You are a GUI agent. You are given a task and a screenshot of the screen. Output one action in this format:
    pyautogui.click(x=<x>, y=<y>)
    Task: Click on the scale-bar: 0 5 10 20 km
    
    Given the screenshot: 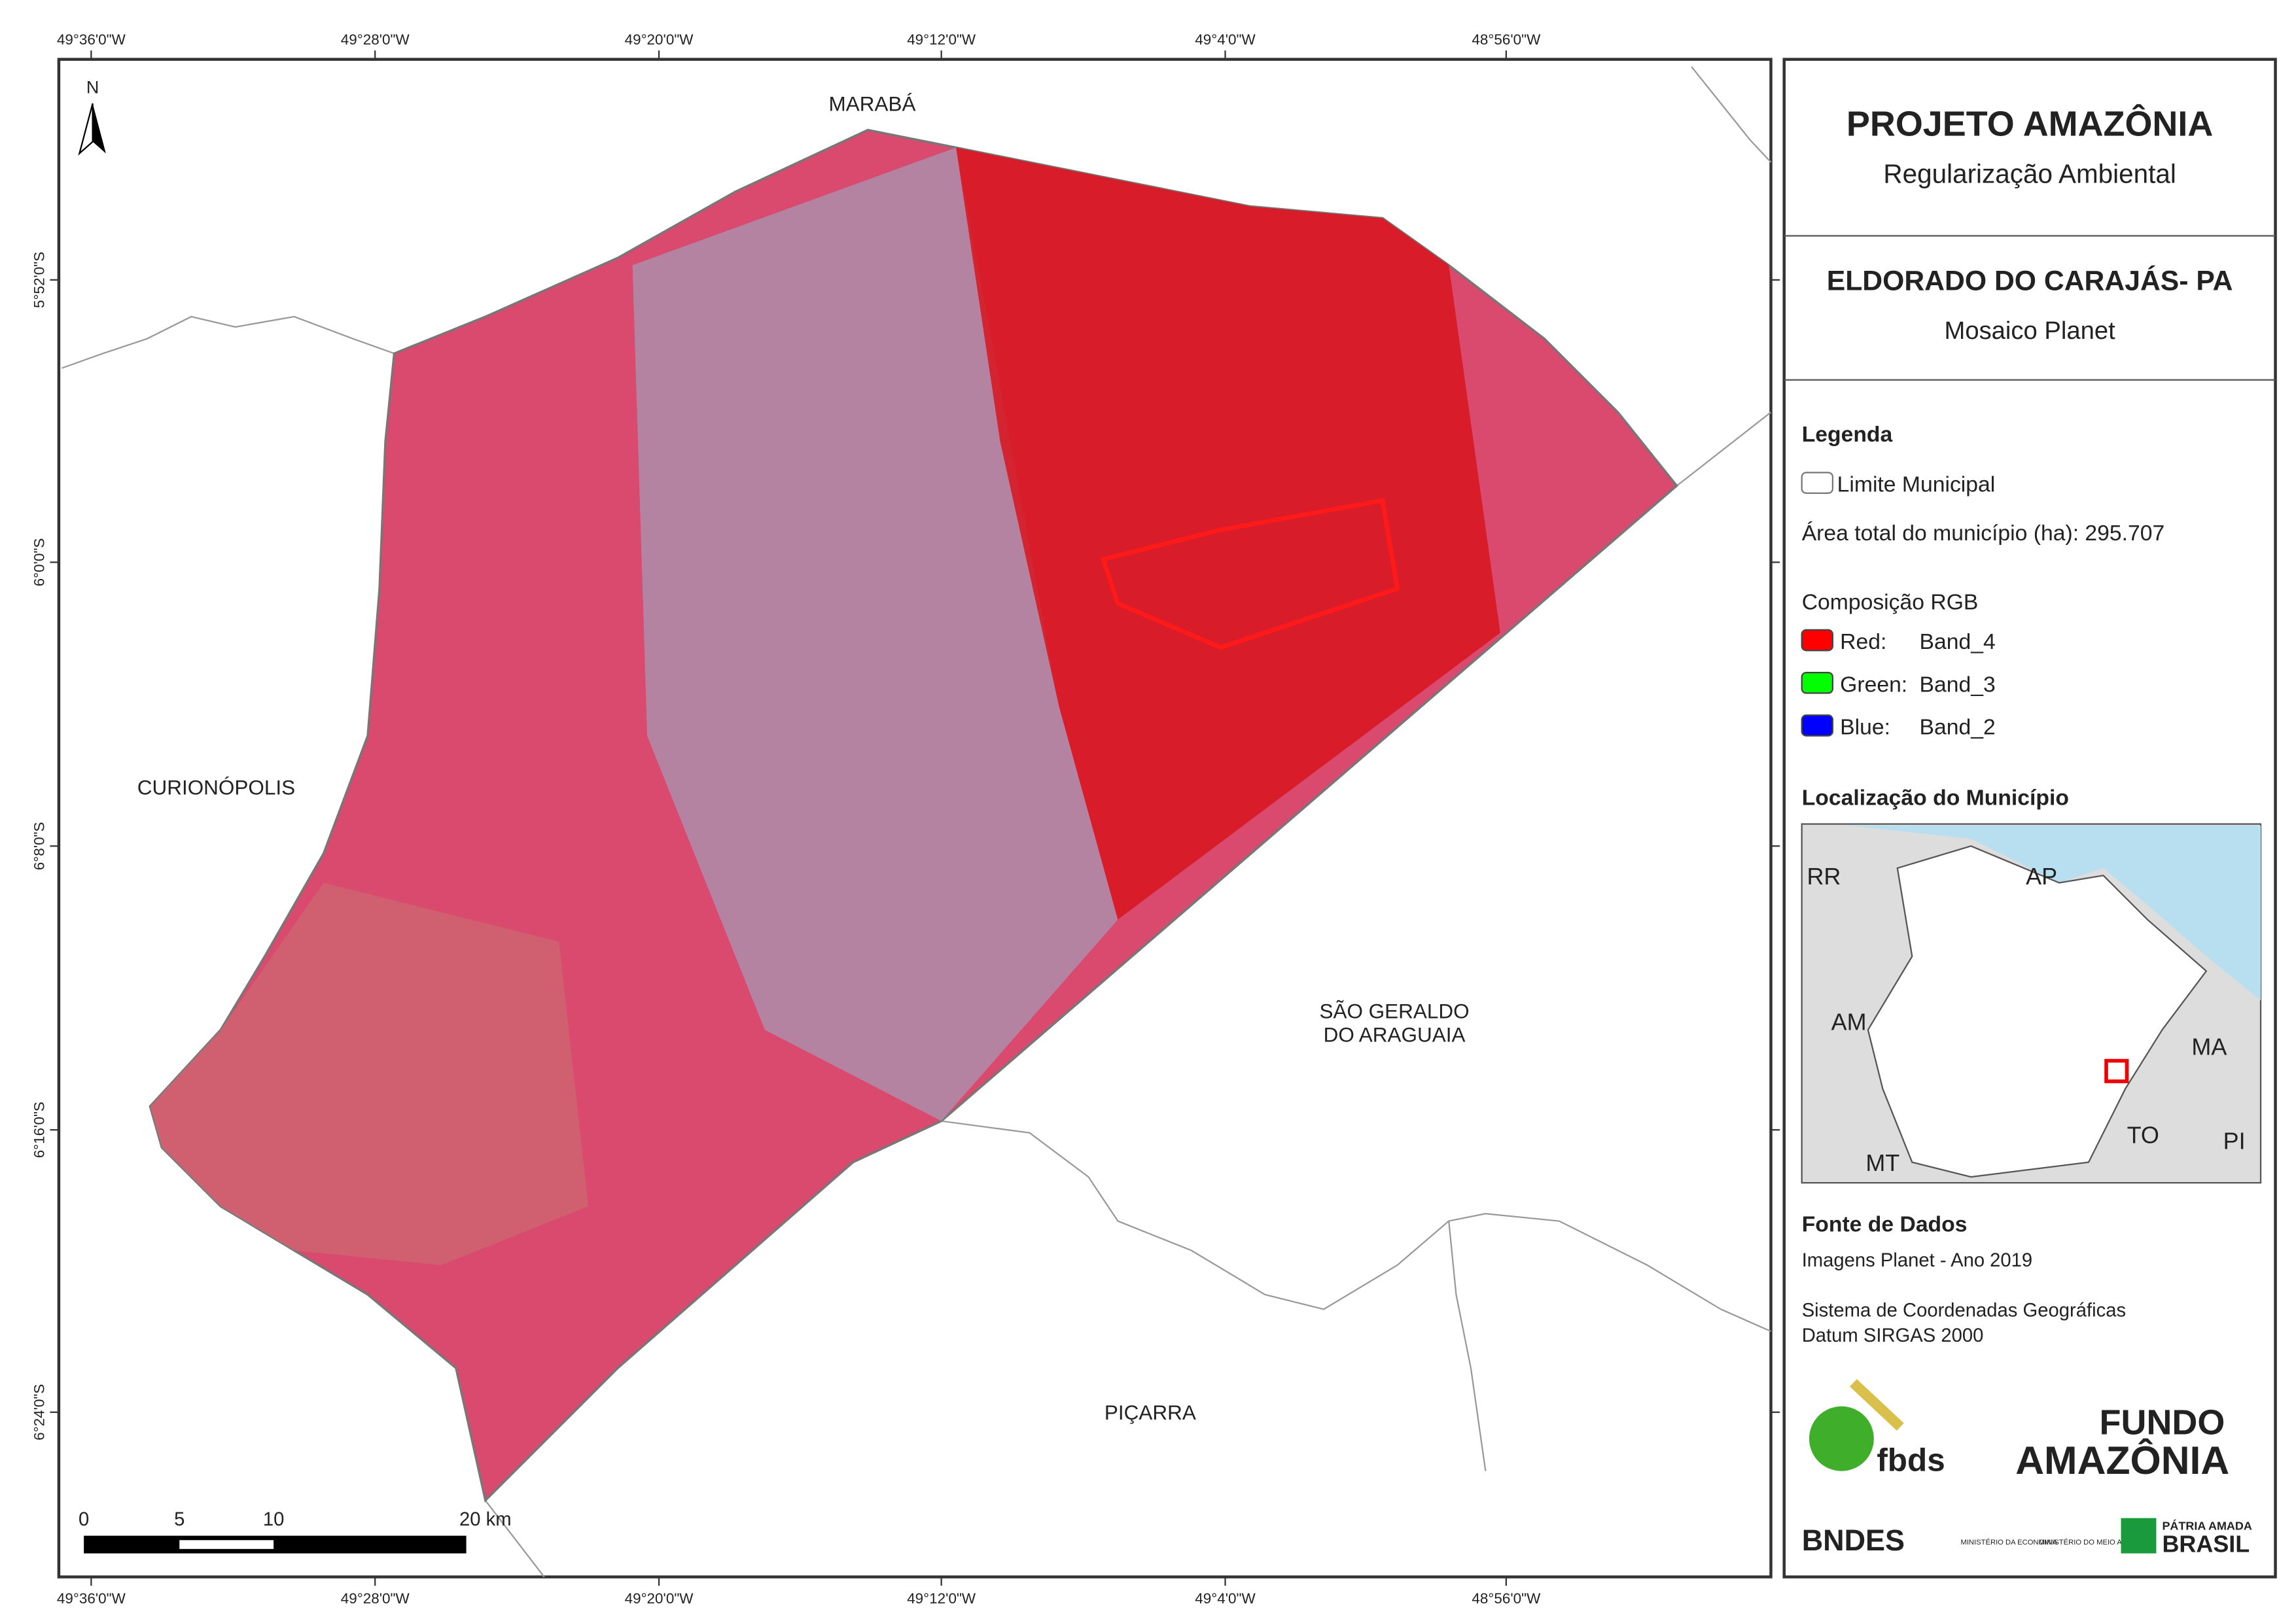 What is the action you would take?
    pyautogui.click(x=295, y=1532)
    